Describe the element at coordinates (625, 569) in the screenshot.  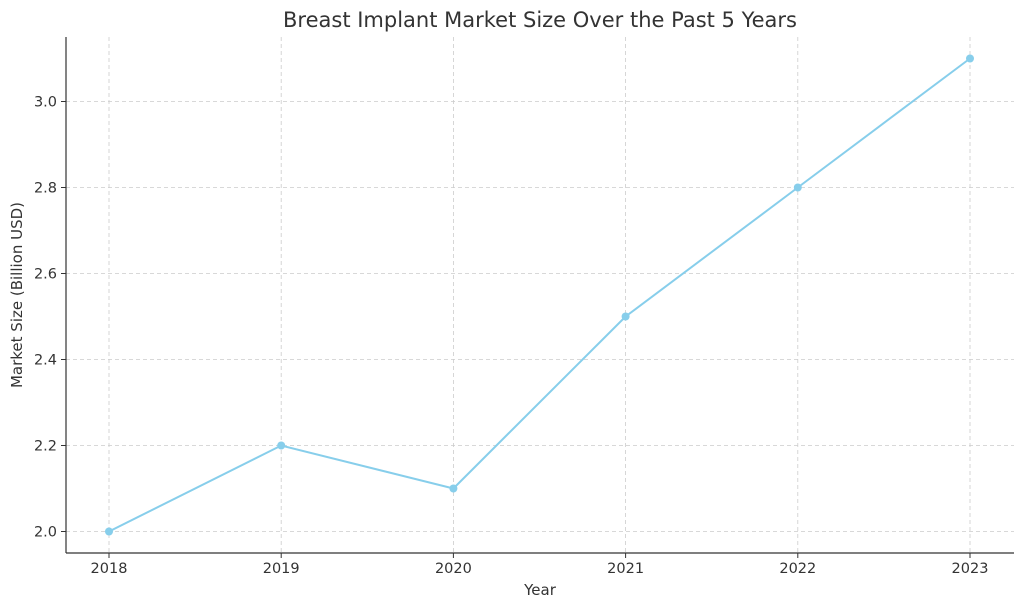
I see `x-tick-label: 2021` at that location.